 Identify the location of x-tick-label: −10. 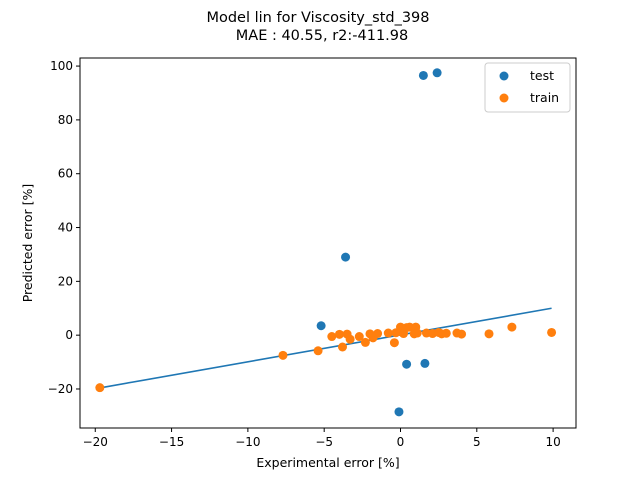
(247, 442).